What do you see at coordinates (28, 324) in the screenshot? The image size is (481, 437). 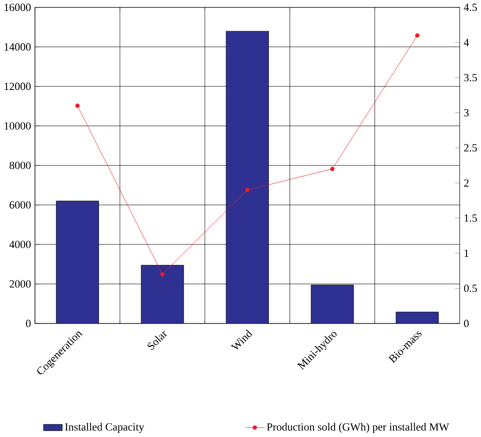 I see `y-tick-label: 0` at bounding box center [28, 324].